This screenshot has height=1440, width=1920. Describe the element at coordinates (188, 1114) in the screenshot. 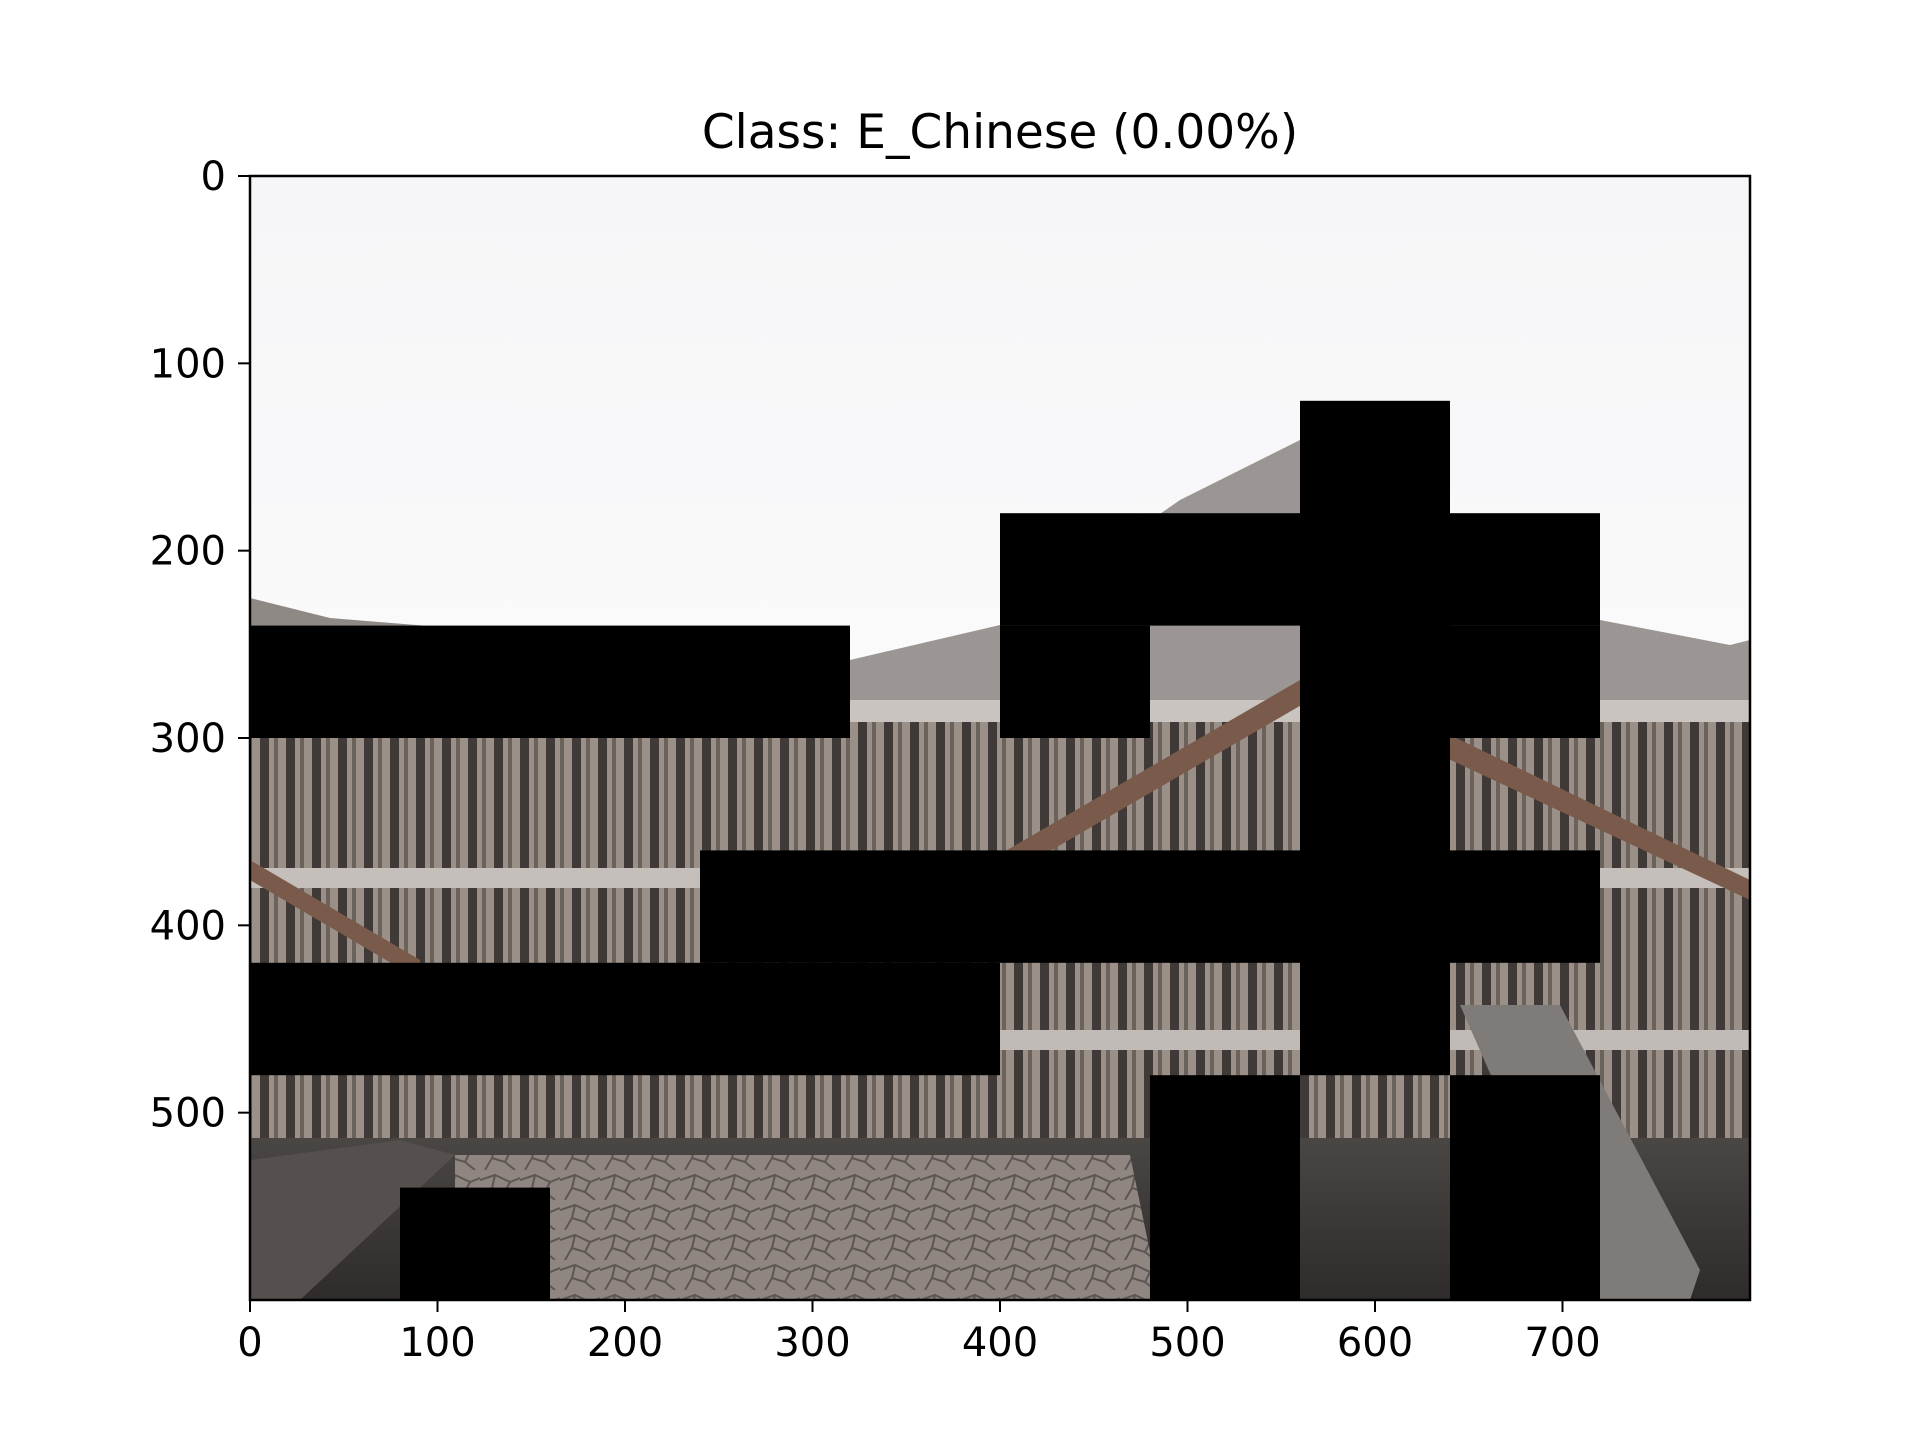

I see `y-tick-label: 500` at that location.